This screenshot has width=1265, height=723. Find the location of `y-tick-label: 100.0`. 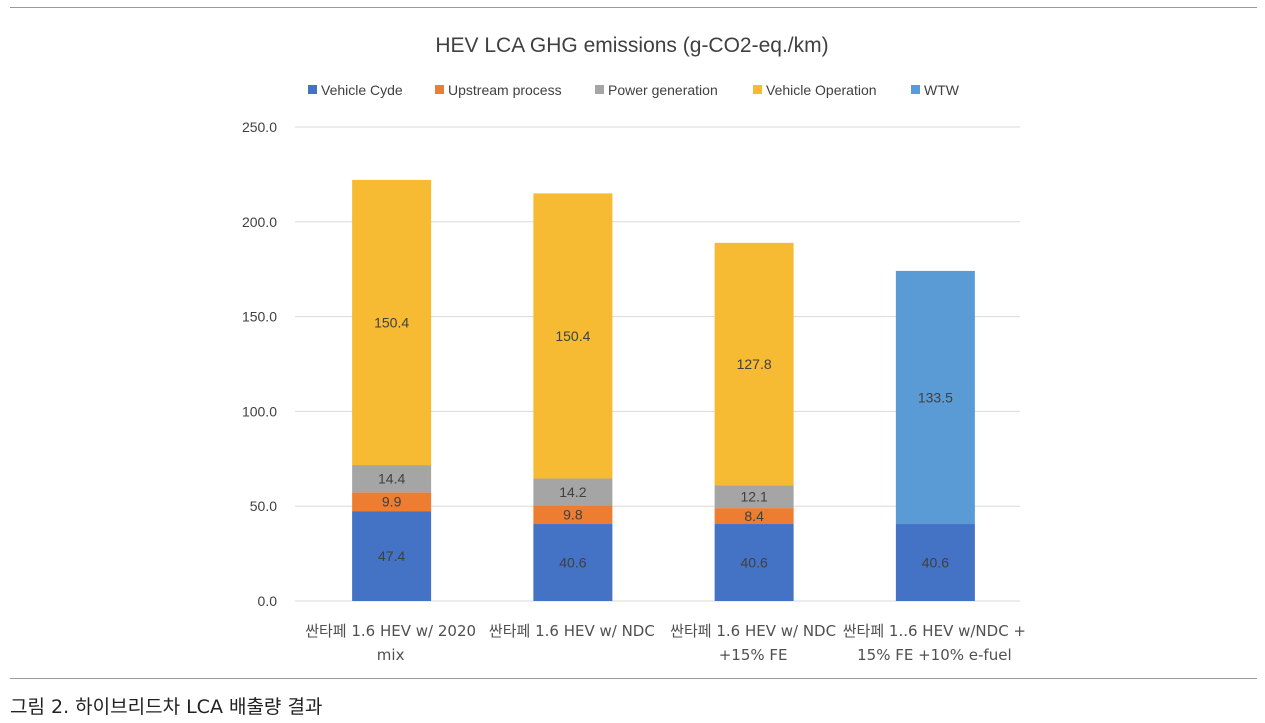

y-tick-label: 100.0 is located at coordinates (259, 411).